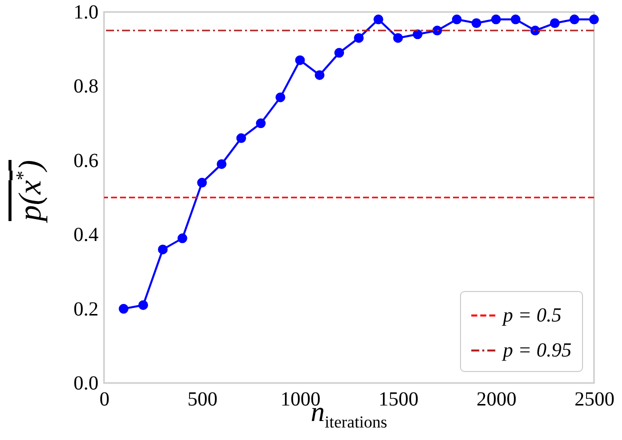 This screenshot has width=622, height=440. I want to click on y-tick-label: 0.2, so click(86, 309).